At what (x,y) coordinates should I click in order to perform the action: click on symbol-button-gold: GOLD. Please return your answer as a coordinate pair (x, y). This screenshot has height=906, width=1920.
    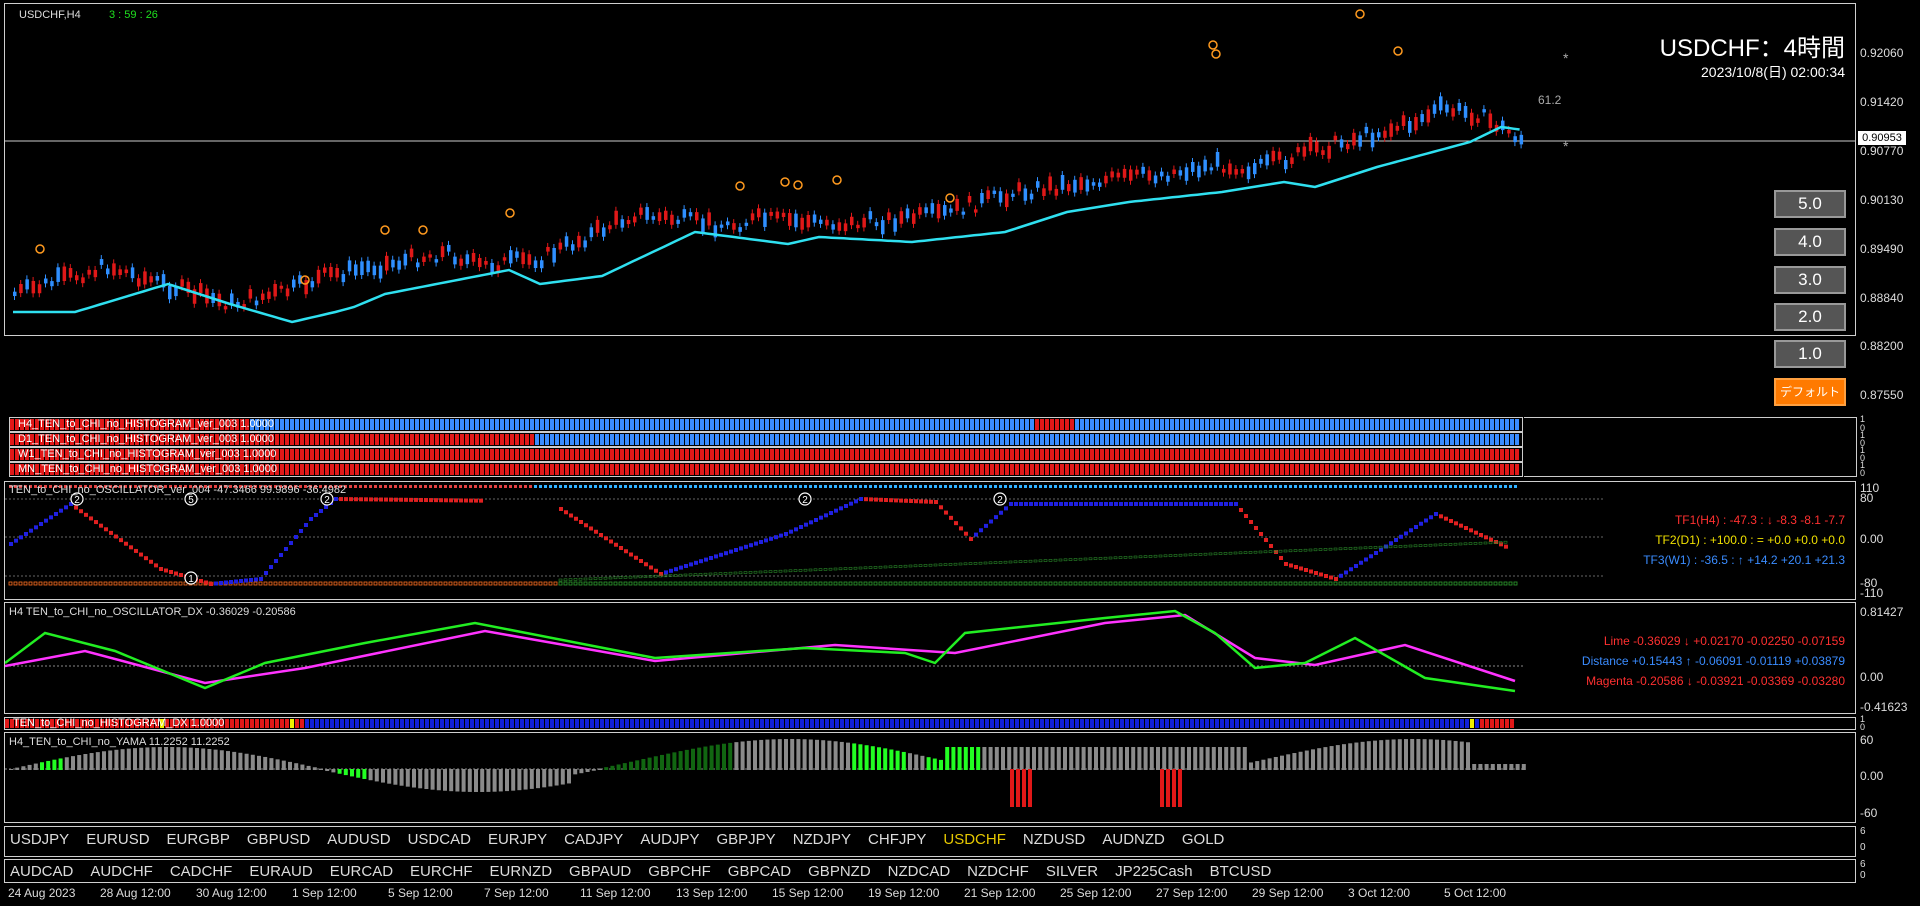
    Looking at the image, I should click on (1203, 839).